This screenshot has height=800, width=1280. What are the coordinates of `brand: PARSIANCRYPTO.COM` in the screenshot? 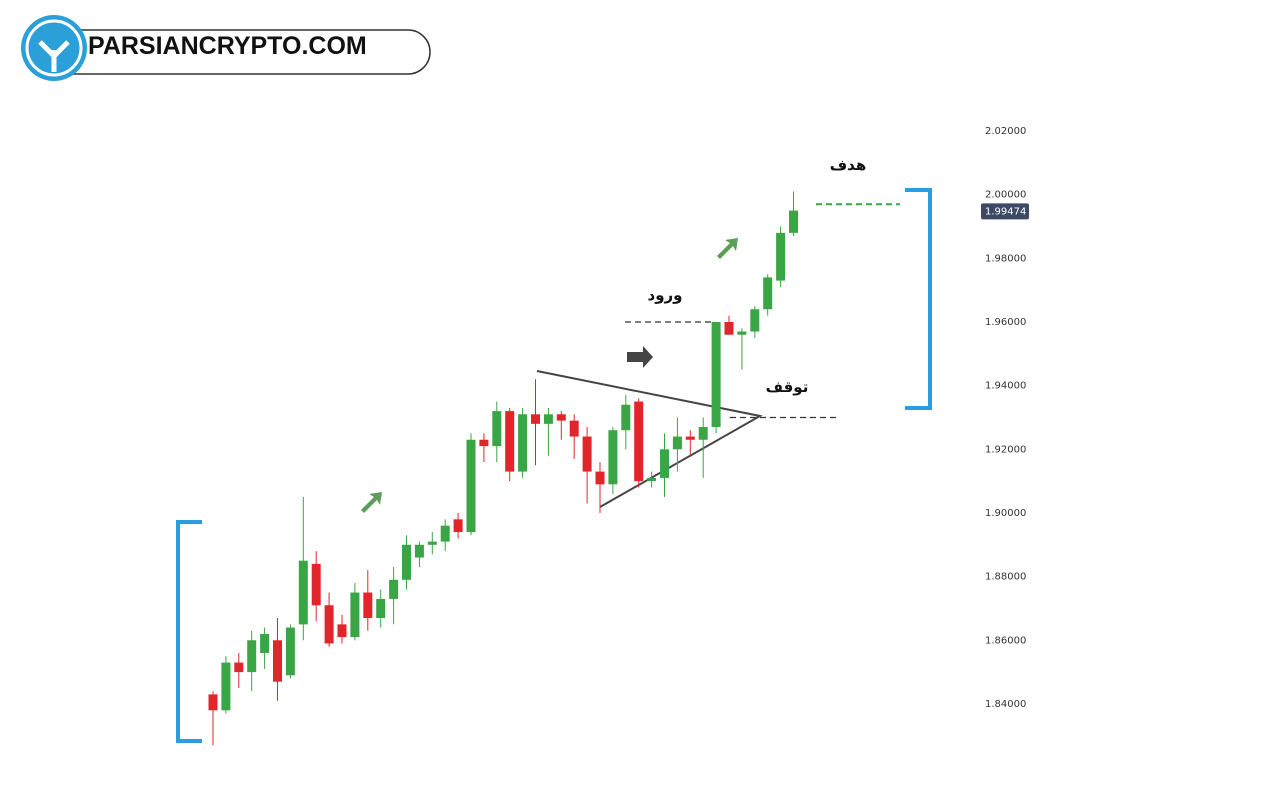 It's located at (227, 46).